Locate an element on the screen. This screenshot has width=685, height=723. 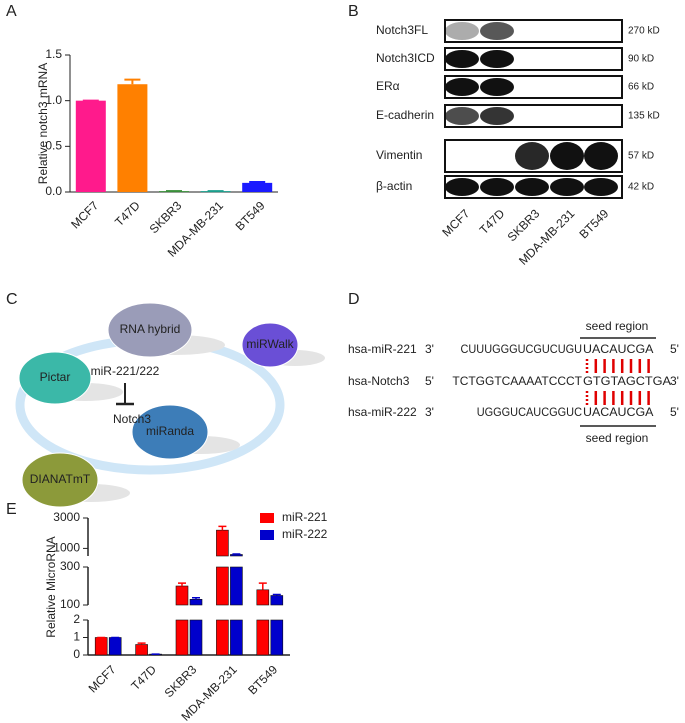
legend-label: miR-222 is located at coordinates (305, 534).